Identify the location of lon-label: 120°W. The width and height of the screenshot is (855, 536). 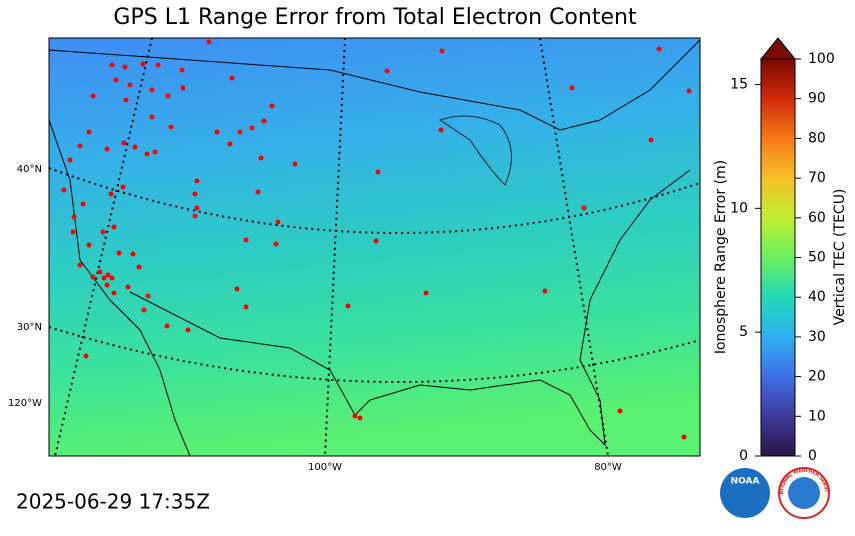
(25, 403).